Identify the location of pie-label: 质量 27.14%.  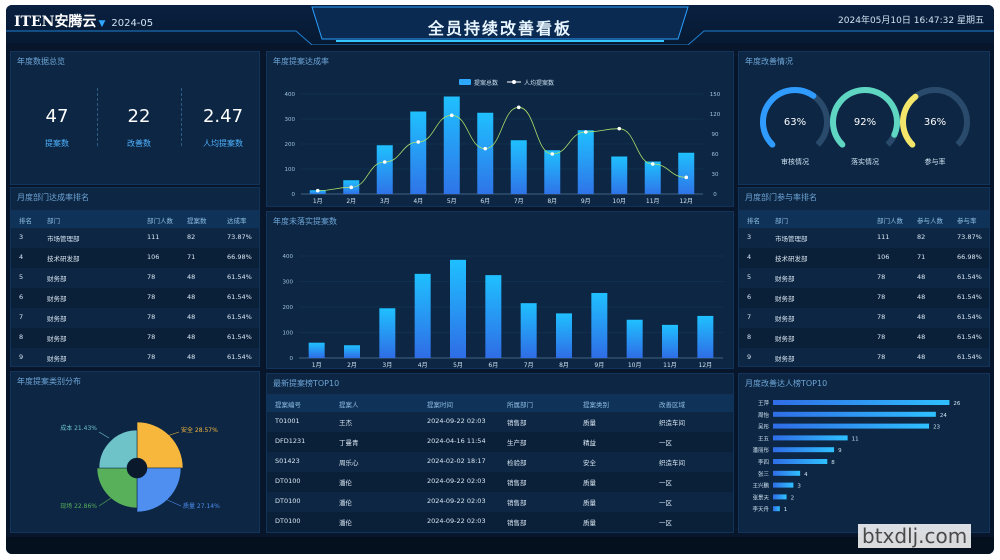
(201, 506).